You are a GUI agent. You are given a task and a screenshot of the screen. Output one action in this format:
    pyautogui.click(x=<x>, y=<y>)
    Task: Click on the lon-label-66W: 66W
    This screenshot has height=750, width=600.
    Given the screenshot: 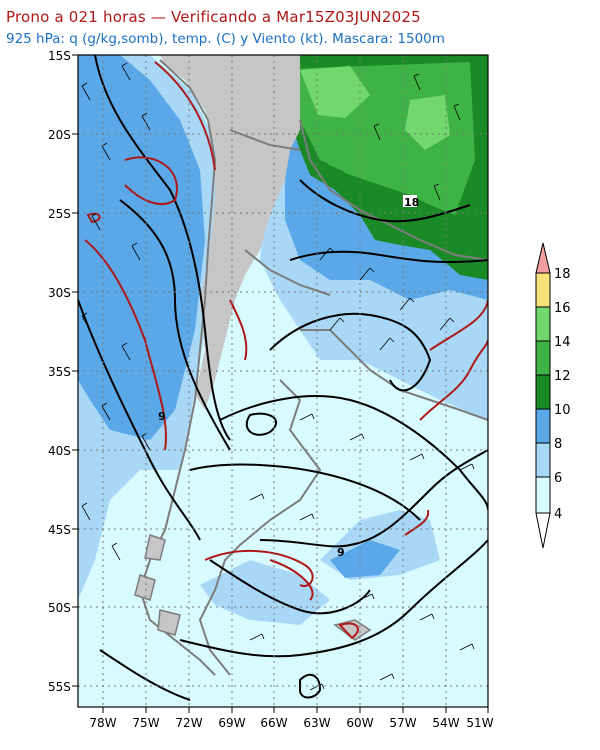 What is the action you would take?
    pyautogui.click(x=273, y=723)
    